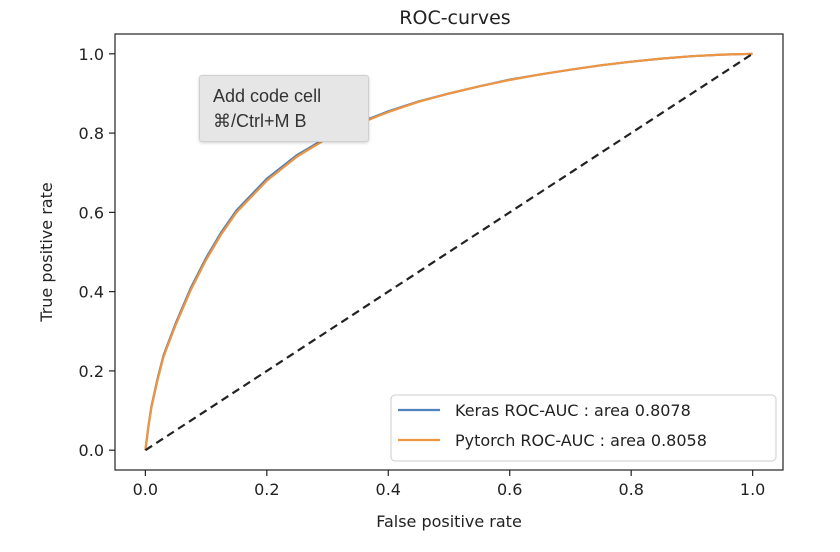 This screenshot has height=552, width=840. Describe the element at coordinates (509, 489) in the screenshot. I see `x-tick-label: 0.6` at that location.